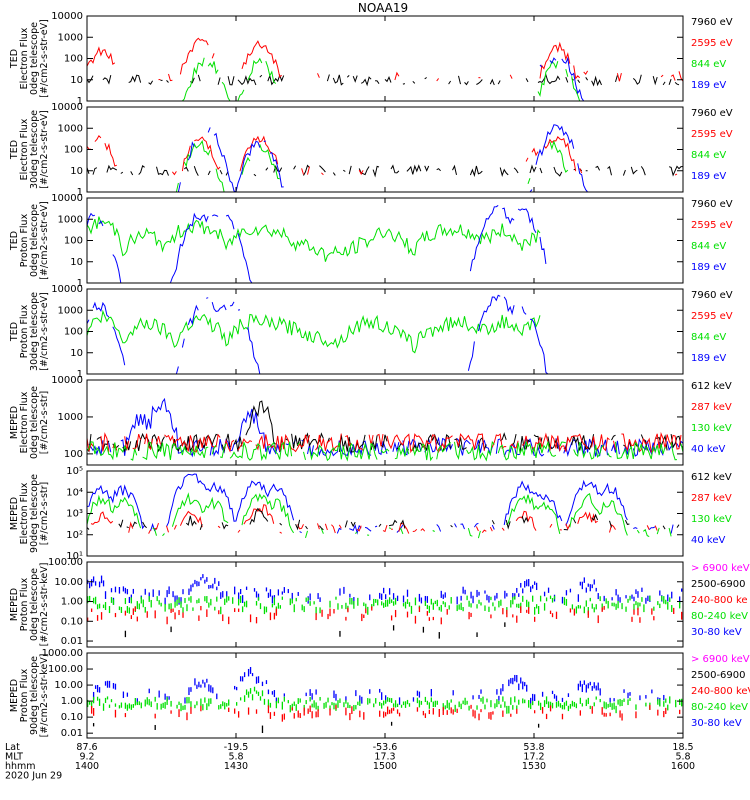  Describe the element at coordinates (315, 630) in the screenshot. I see `series-black` at that location.